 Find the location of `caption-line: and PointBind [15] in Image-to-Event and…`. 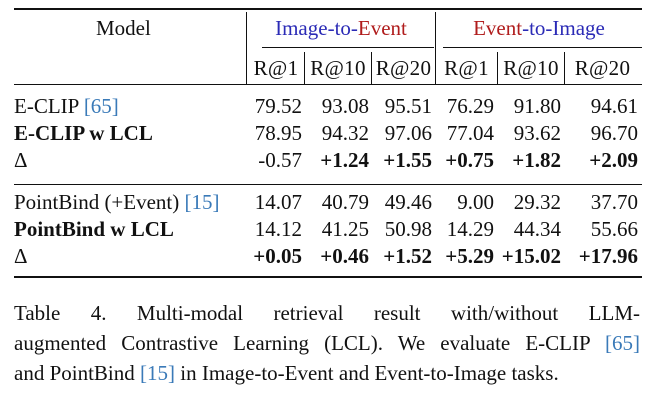

caption-line: and PointBind [15] in Image-to-Event and… is located at coordinates (327, 373).